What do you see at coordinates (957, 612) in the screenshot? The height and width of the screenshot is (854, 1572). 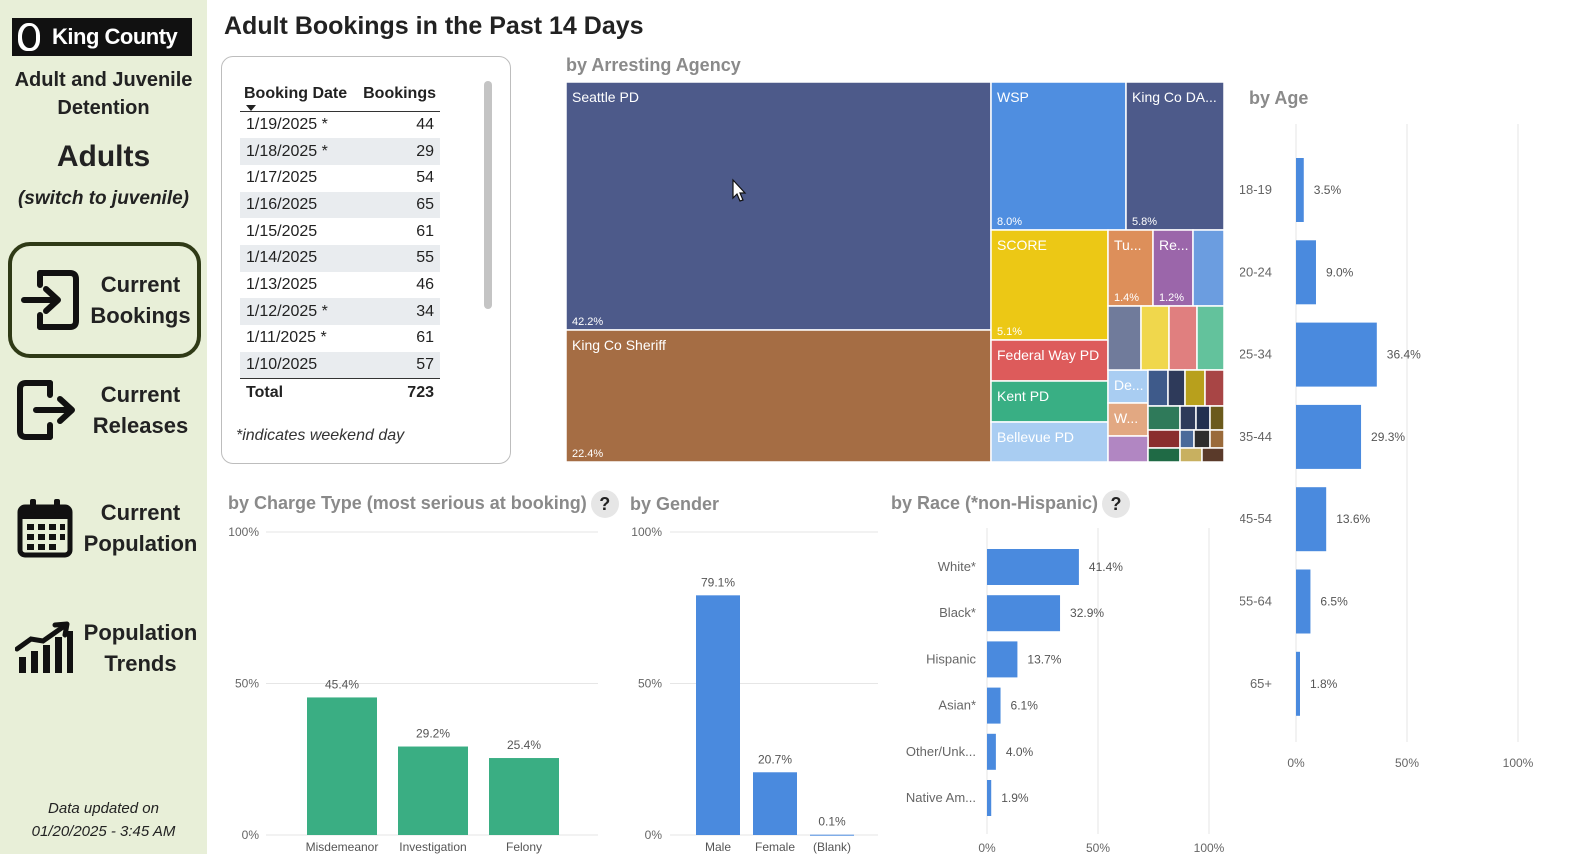 I see `category-label: Black*` at bounding box center [957, 612].